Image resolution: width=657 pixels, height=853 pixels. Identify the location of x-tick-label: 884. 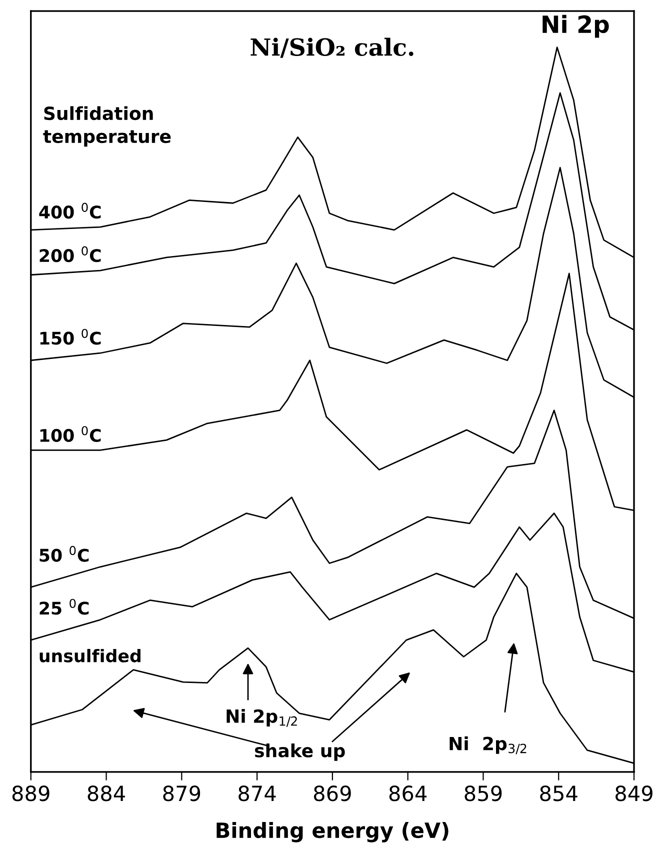
(106, 794).